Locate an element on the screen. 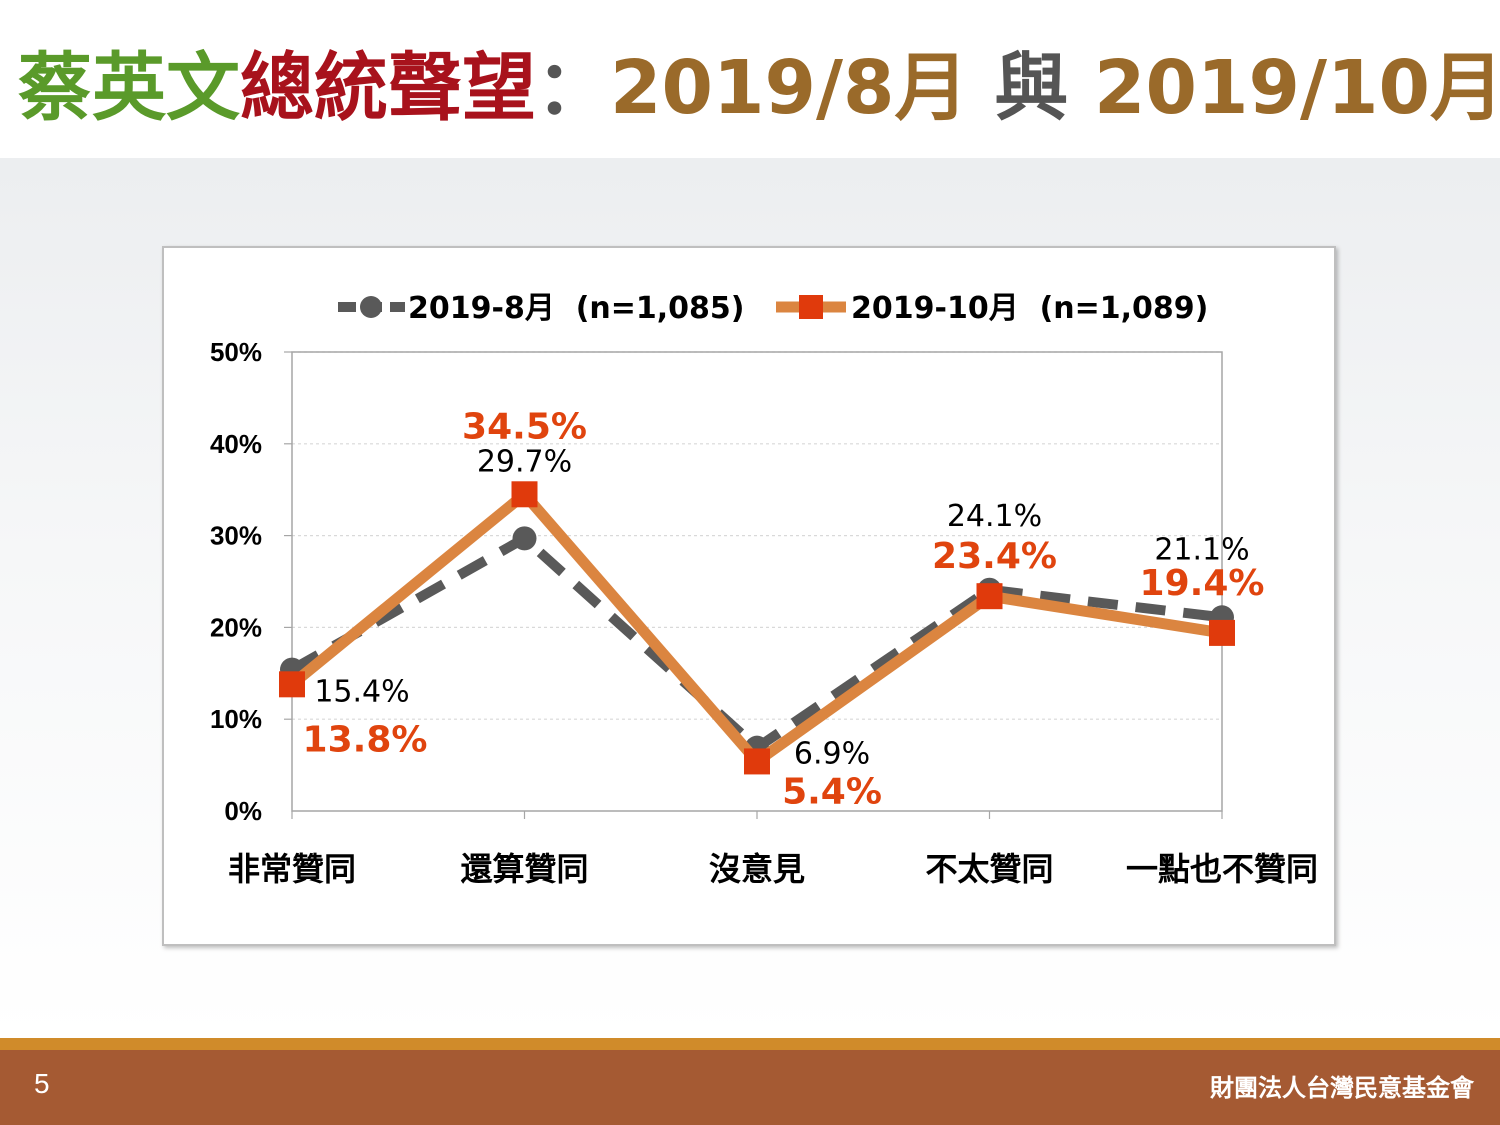 The image size is (1500, 1125). data-label-2019-08: 15.4% is located at coordinates (361, 692).